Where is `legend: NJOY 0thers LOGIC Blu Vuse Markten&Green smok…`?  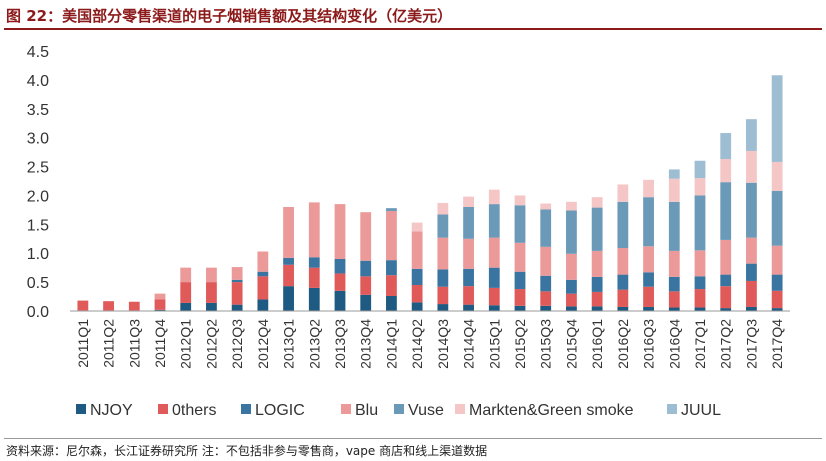
legend: NJOY 0thers LOGIC Blu Vuse Markten&Green smok… is located at coordinates (398, 410).